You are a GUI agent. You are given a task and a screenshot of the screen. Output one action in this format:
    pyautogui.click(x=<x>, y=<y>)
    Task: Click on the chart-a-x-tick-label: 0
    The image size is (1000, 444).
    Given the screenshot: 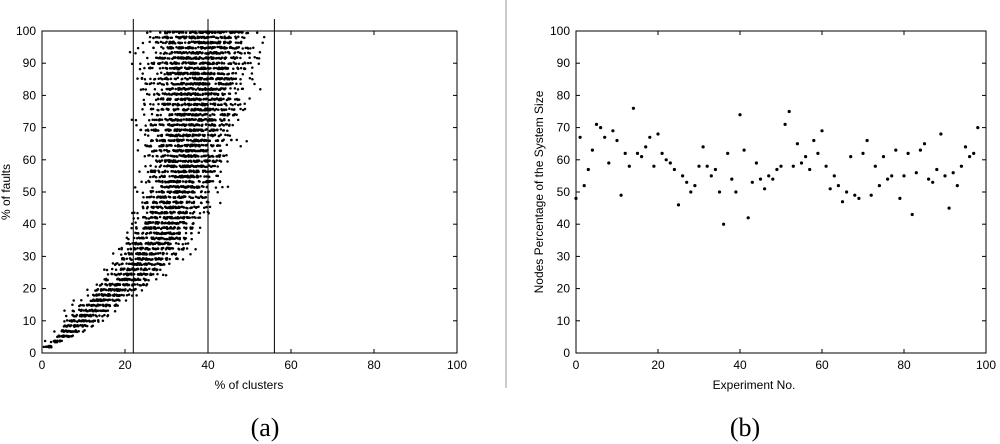 What is the action you would take?
    pyautogui.click(x=42, y=365)
    